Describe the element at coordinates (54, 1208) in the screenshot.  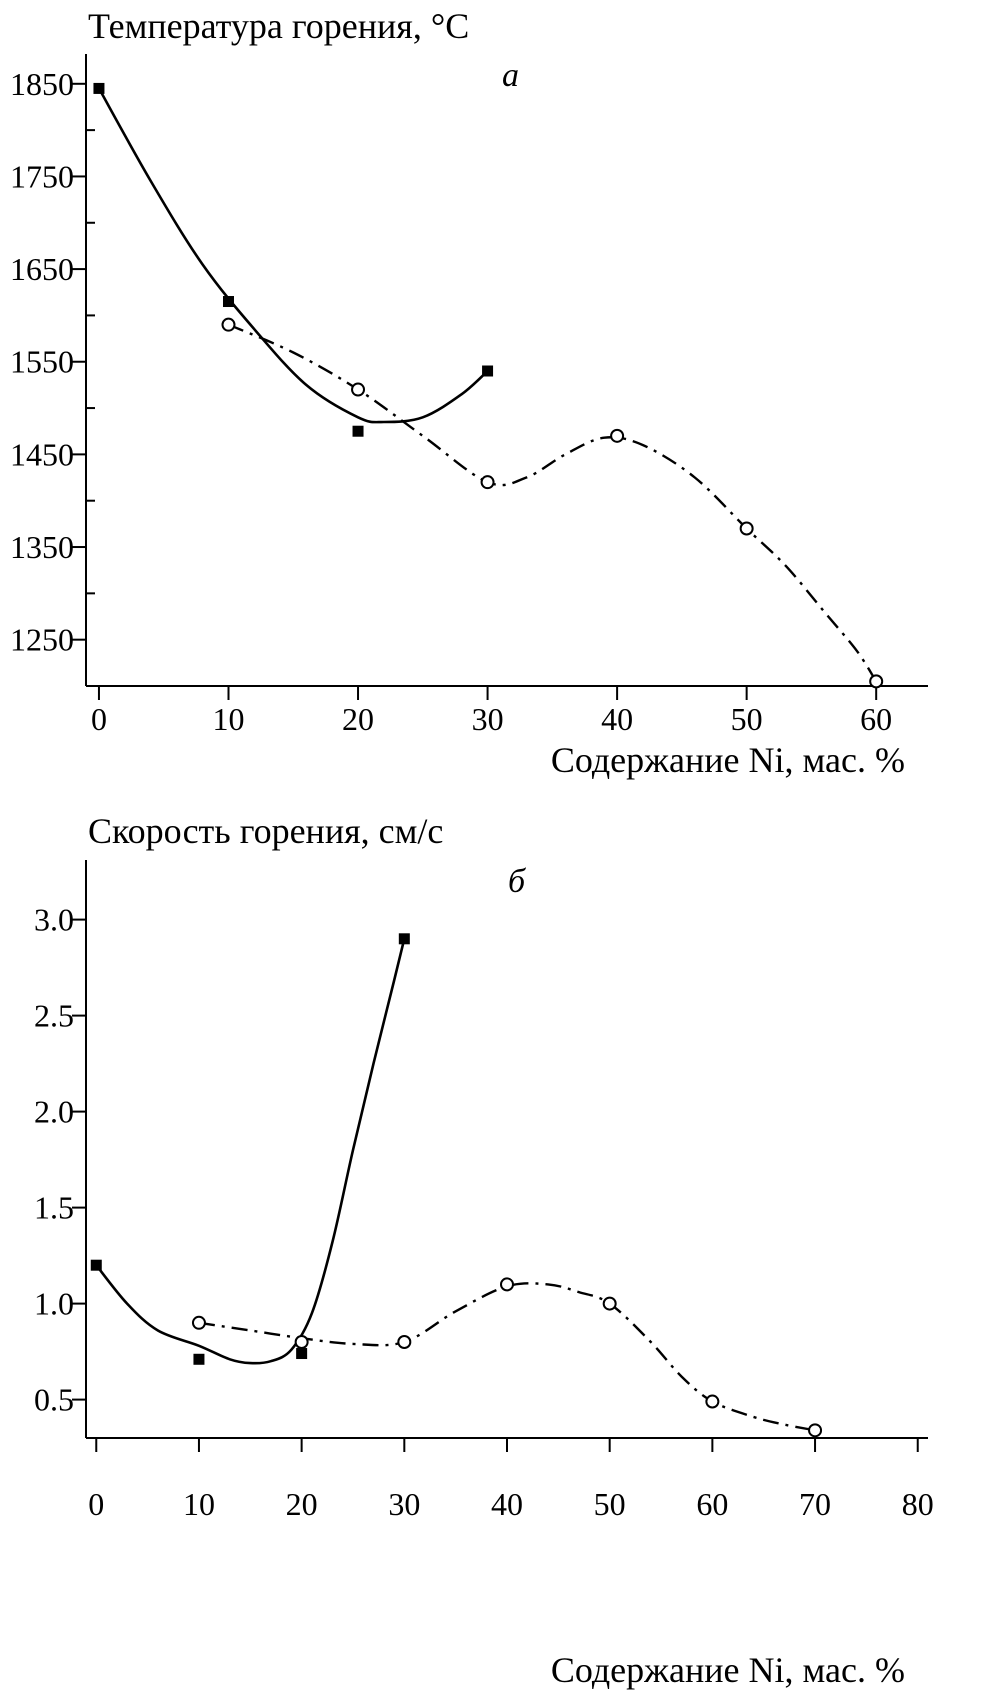
I see `y-tick-label: 1.5` at that location.